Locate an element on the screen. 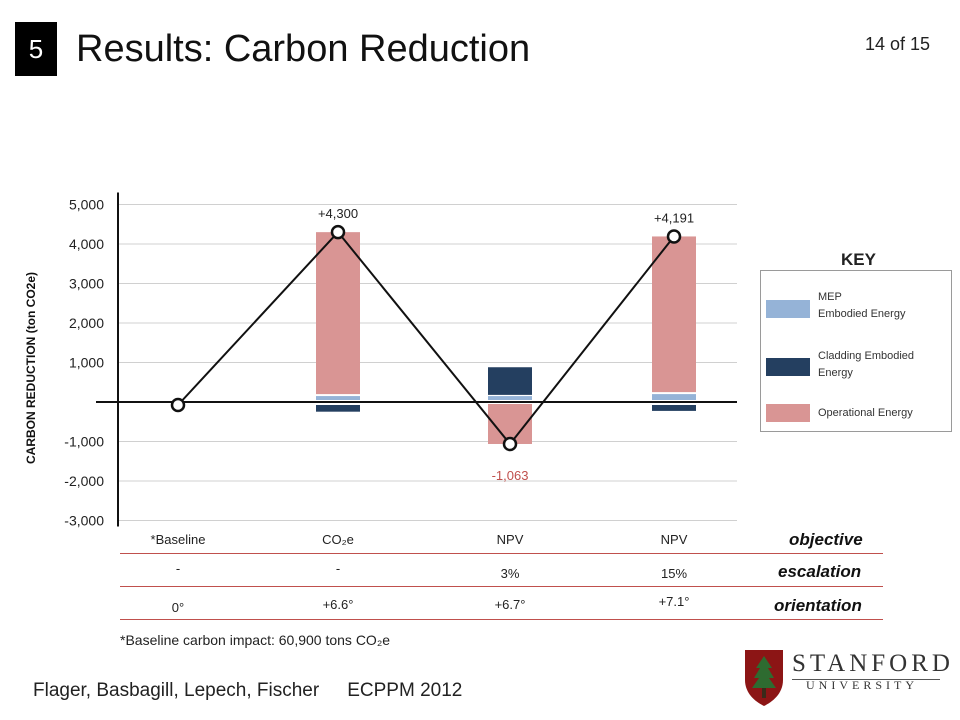 This screenshot has width=960, height=720. key-label-cladding: Cladding Embodied Energy is located at coordinates (866, 364).